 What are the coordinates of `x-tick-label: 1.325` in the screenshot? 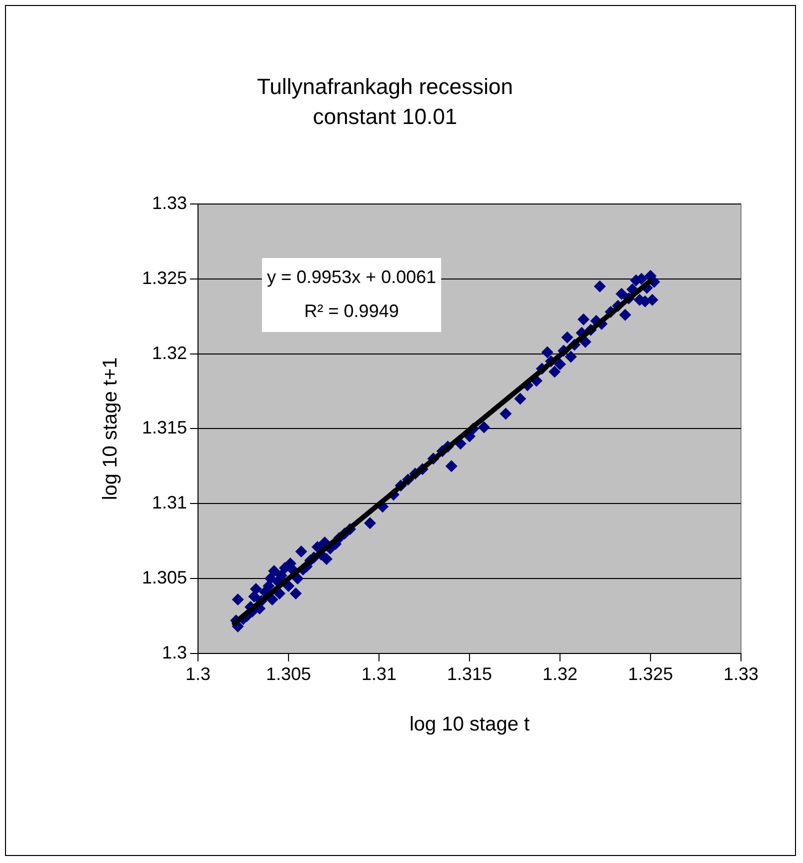 It's located at (651, 674).